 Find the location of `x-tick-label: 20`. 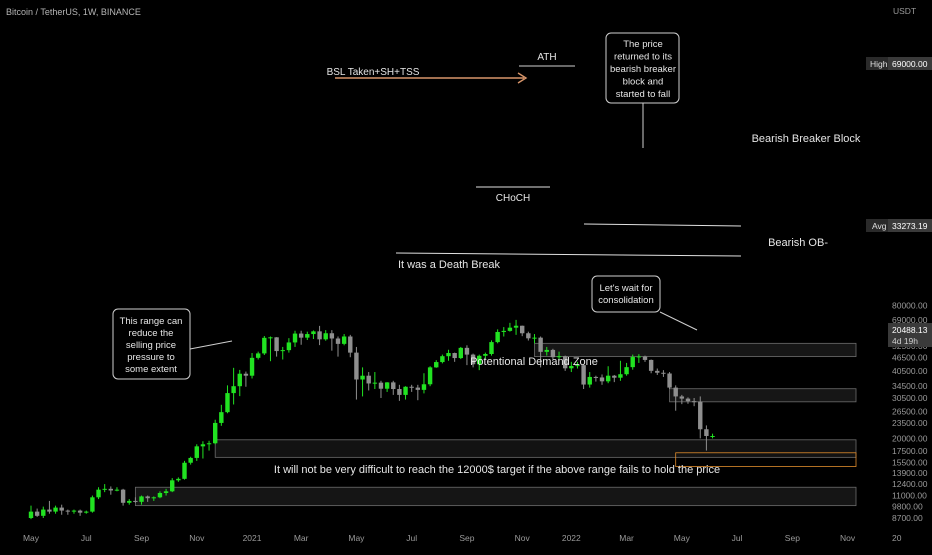

x-tick-label: 20 is located at coordinates (897, 538).